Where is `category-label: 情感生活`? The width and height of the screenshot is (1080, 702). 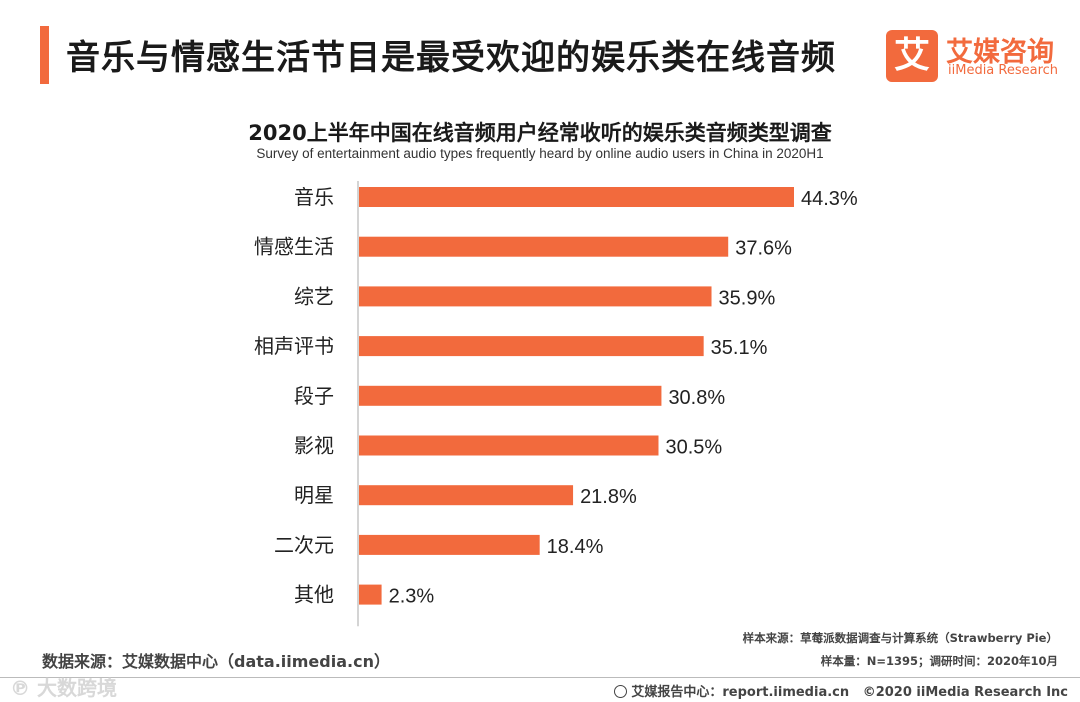 category-label: 情感生活 is located at coordinates (294, 247).